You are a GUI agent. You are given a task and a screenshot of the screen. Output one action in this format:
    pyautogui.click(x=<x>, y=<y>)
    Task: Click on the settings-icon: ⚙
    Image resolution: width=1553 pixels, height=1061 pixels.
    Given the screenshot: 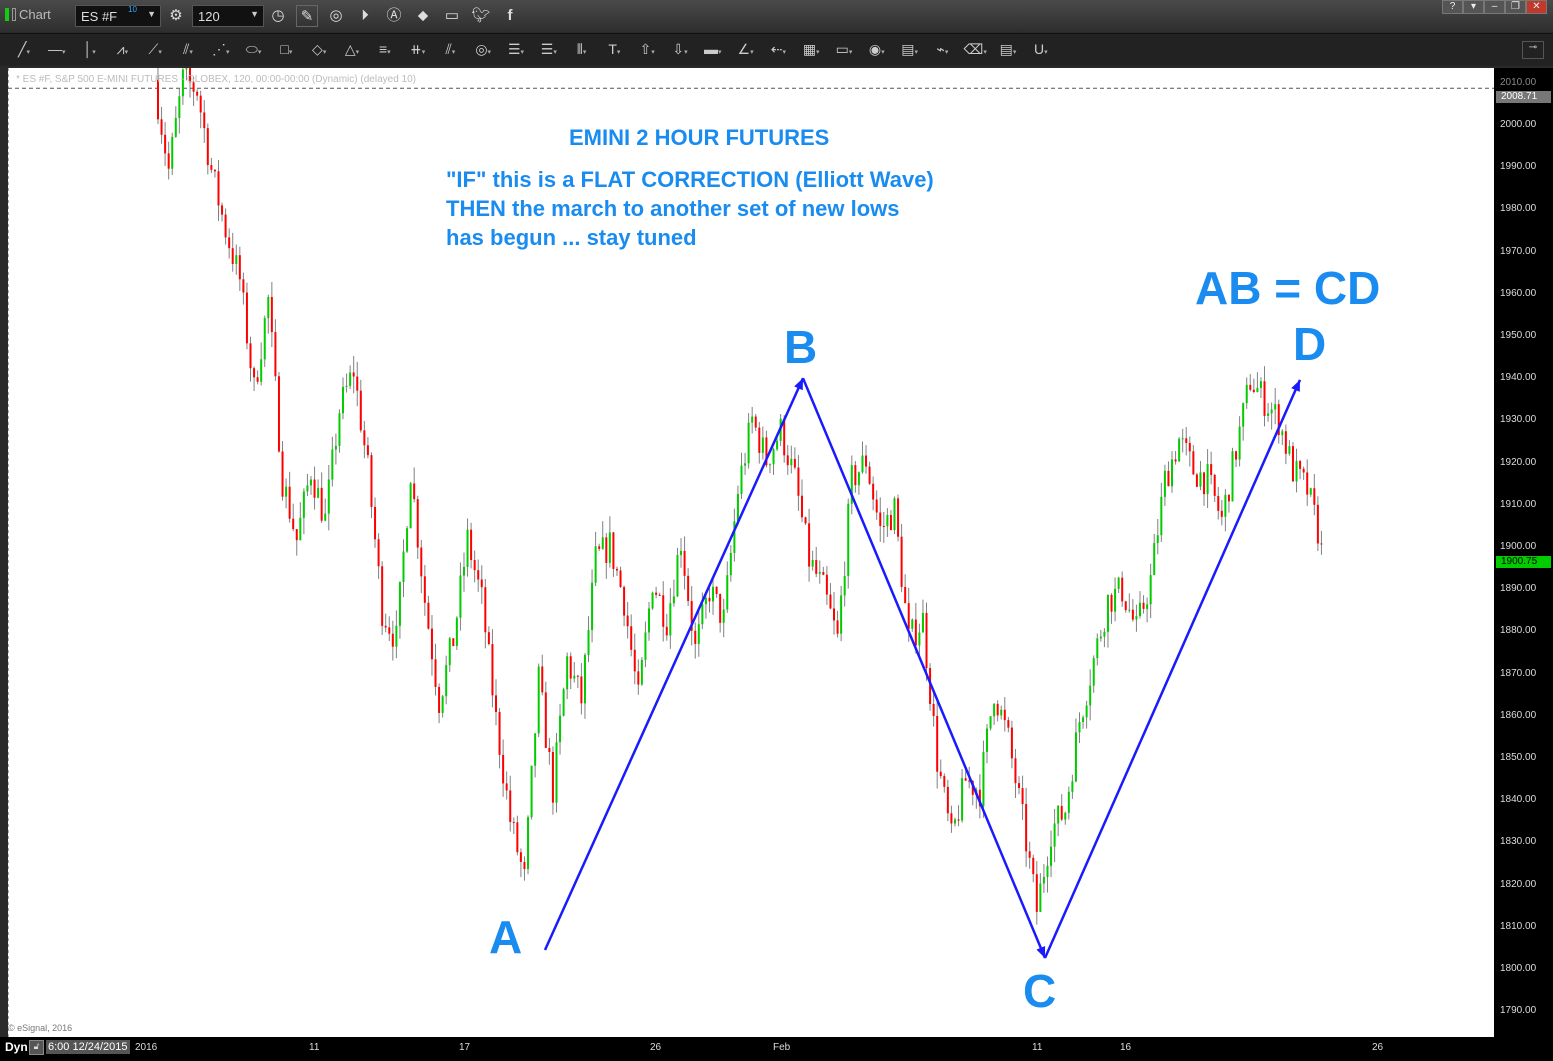 What is the action you would take?
    pyautogui.click(x=176, y=15)
    